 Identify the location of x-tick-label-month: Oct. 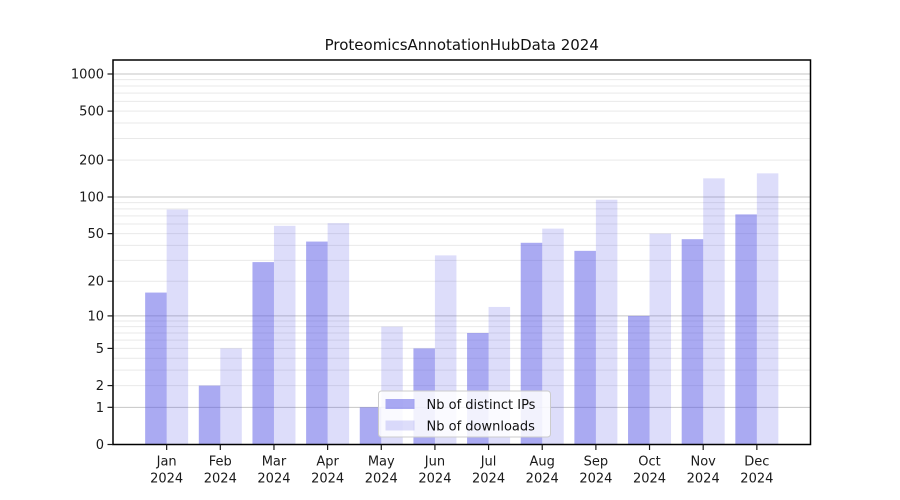
(649, 462).